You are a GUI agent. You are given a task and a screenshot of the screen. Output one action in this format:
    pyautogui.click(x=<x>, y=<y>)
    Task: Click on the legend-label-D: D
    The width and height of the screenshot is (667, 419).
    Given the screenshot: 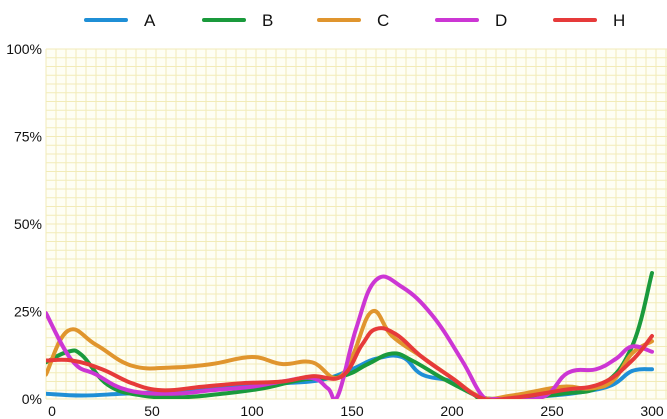 What is the action you would take?
    pyautogui.click(x=501, y=20)
    